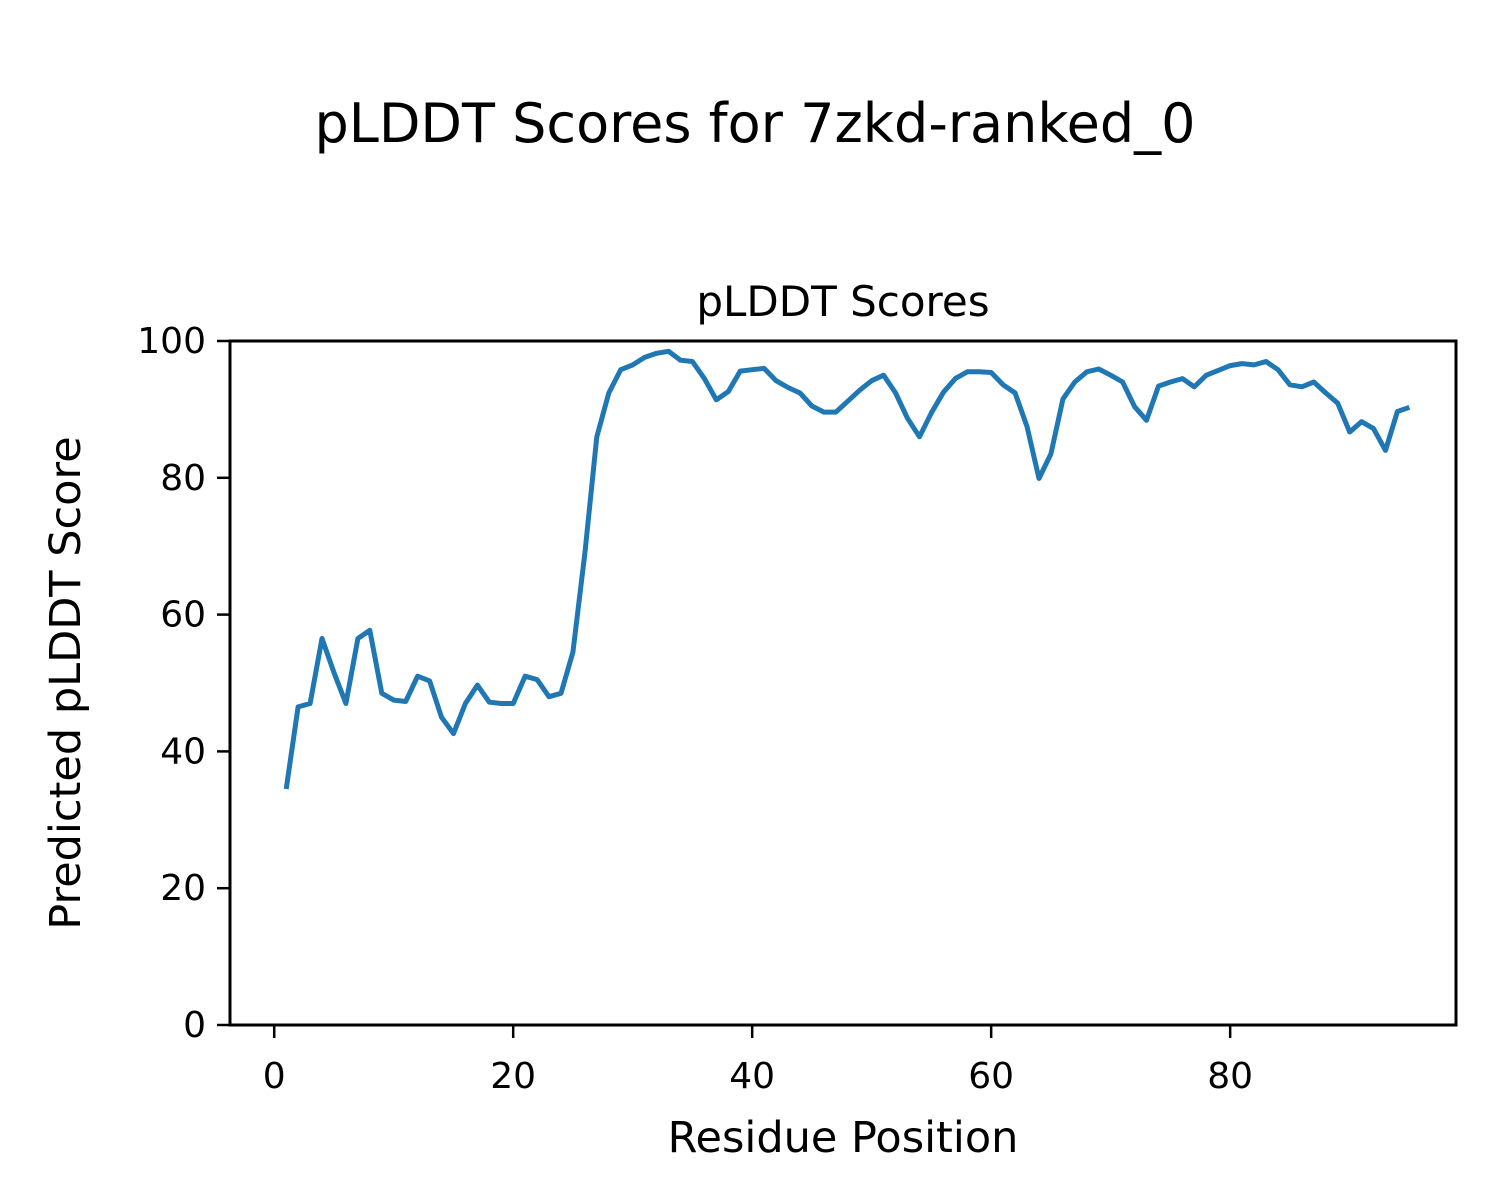  Describe the element at coordinates (183, 478) in the screenshot. I see `y-tick-label: 80` at that location.